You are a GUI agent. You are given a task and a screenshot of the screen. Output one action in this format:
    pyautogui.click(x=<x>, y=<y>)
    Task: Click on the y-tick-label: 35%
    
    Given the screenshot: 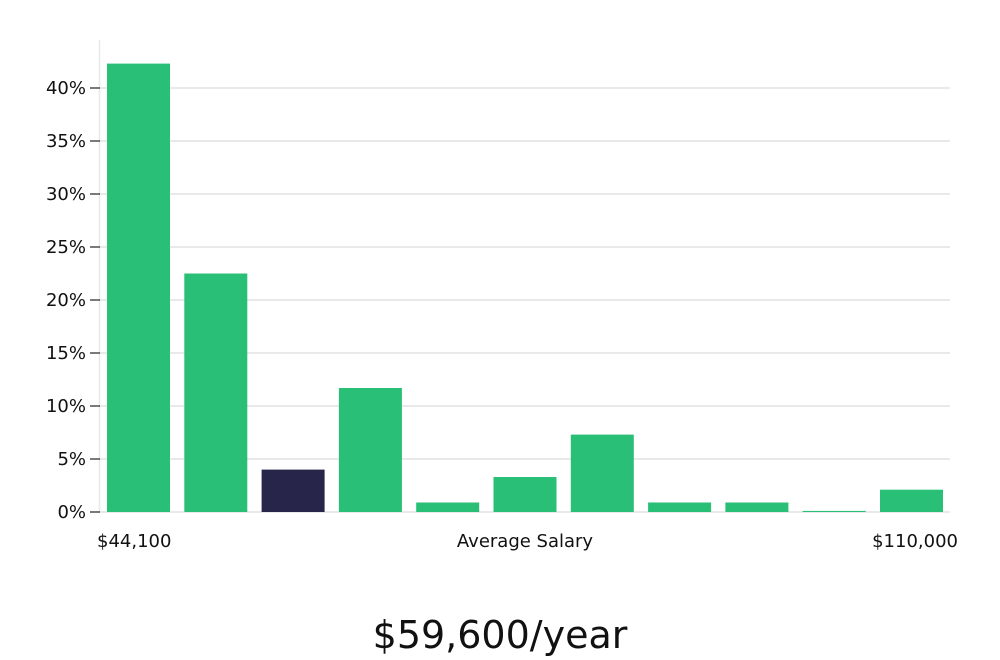 What is the action you would take?
    pyautogui.click(x=66, y=141)
    